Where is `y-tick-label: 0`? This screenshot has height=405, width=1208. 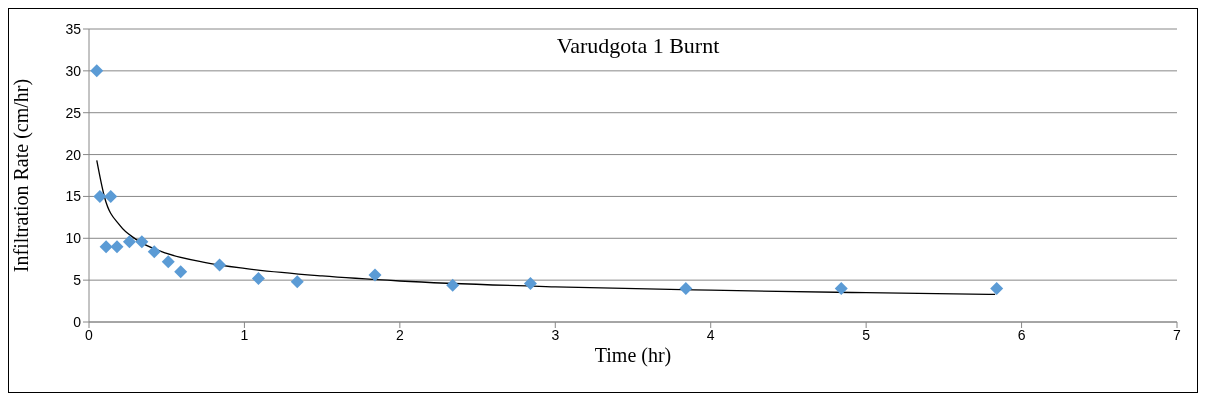 y-tick-label: 0 is located at coordinates (77, 321).